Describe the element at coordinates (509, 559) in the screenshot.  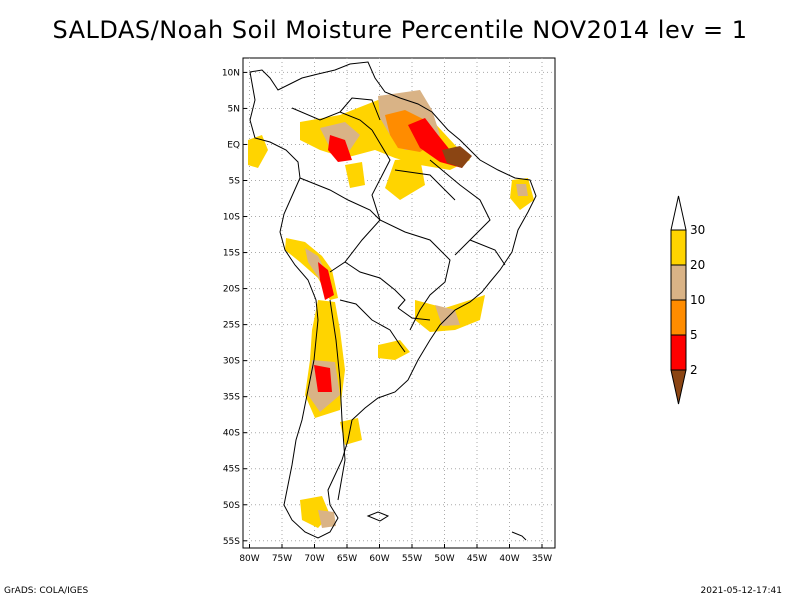
I see `lon-tick-label: 40W` at that location.